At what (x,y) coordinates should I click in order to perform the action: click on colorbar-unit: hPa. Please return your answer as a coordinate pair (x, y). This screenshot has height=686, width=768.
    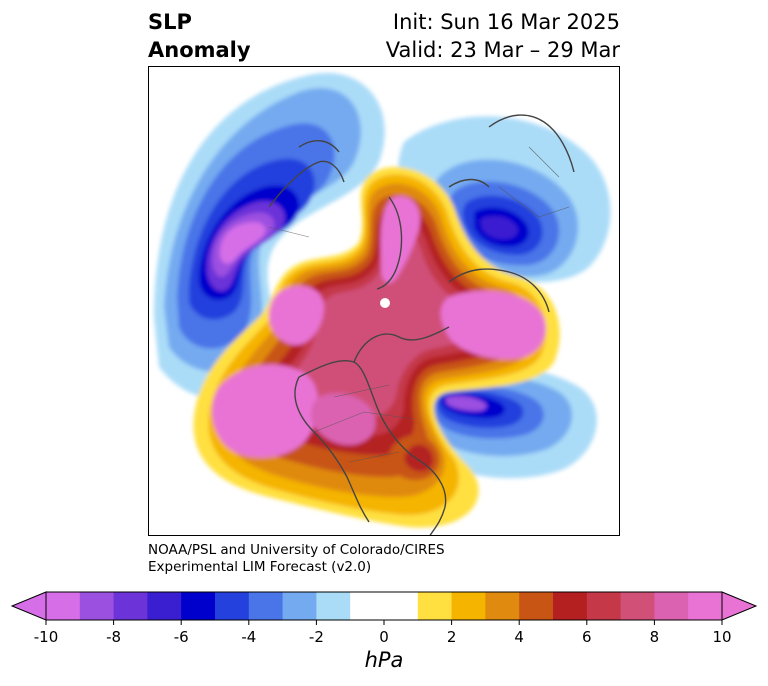
    Looking at the image, I should click on (384, 660).